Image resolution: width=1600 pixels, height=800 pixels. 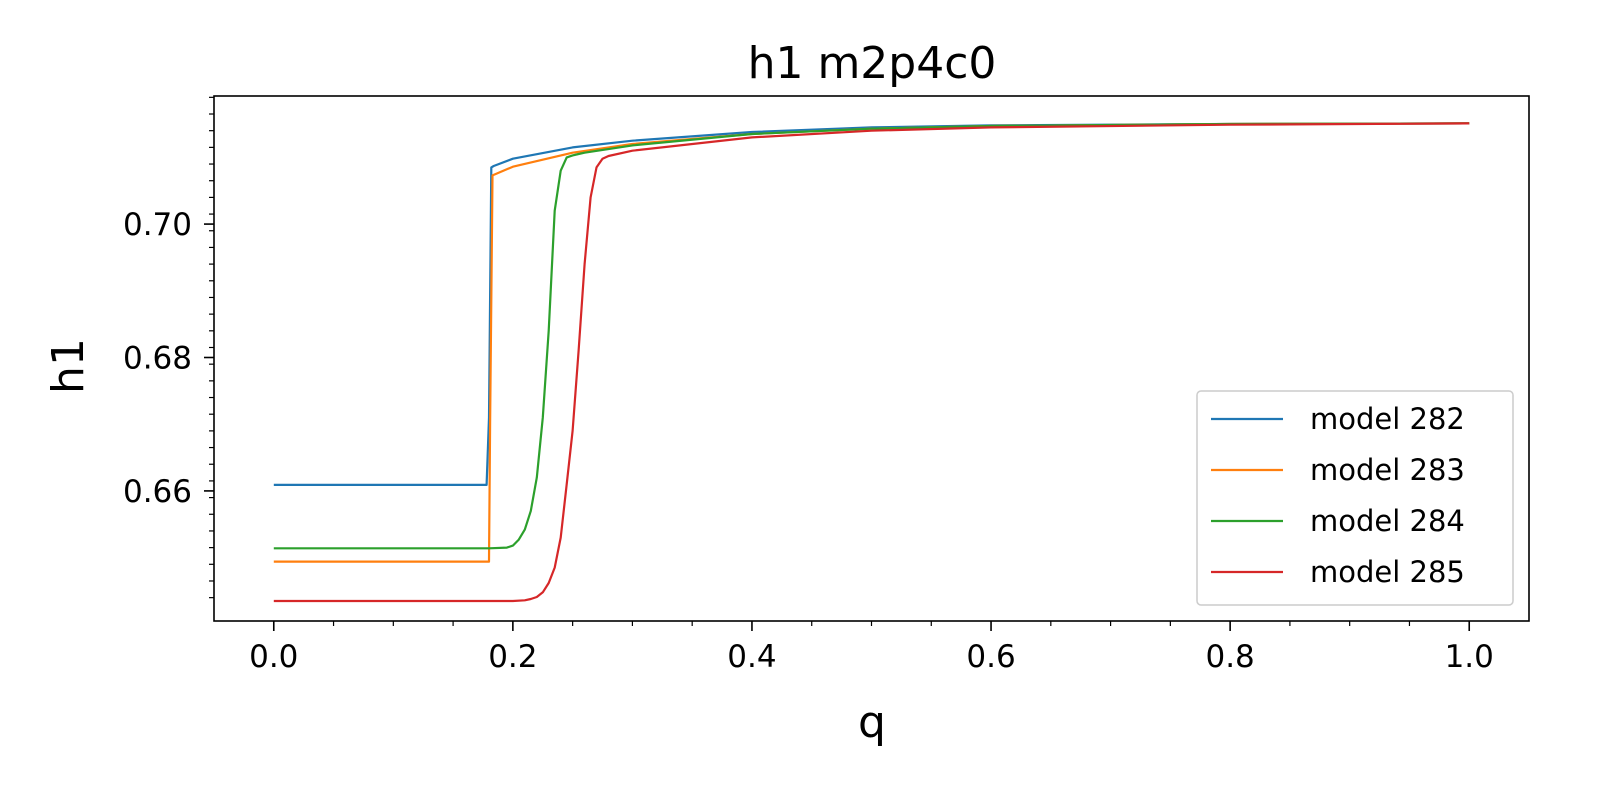 What do you see at coordinates (872, 722) in the screenshot?
I see `x-axis-label: q` at bounding box center [872, 722].